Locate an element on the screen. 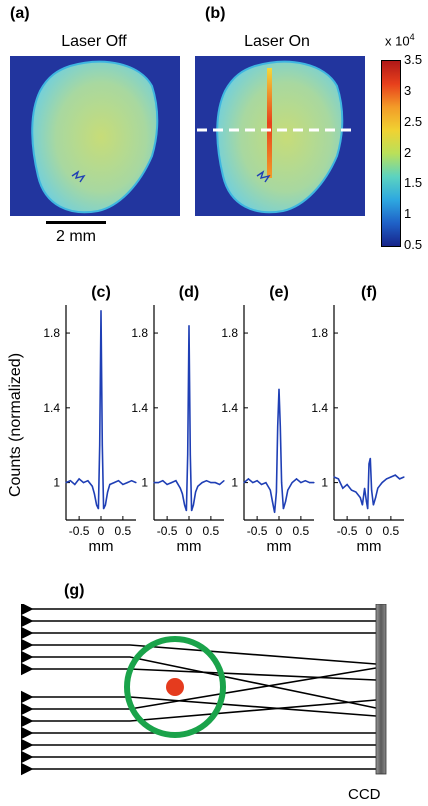 This screenshot has height=806, width=428. panel-label: (f) is located at coordinates (369, 292).